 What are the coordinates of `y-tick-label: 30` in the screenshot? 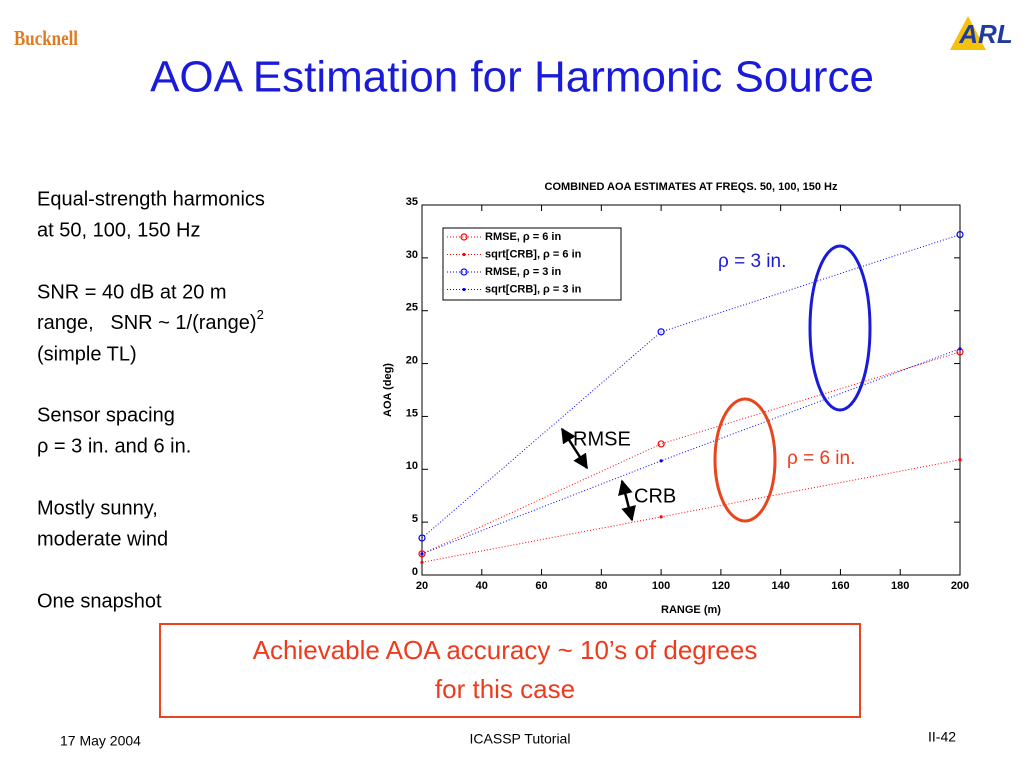 It's located at (412, 255).